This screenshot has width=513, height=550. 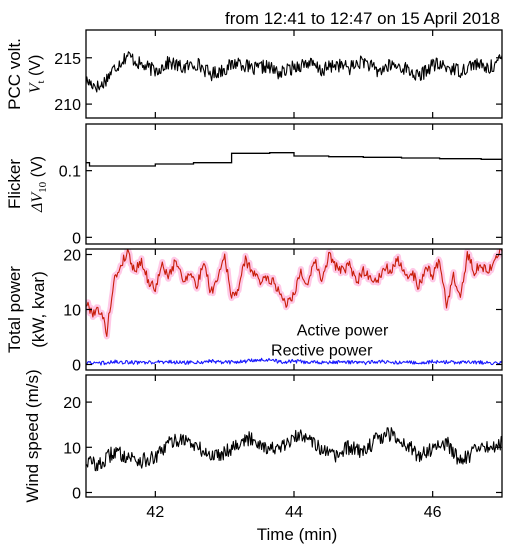 What do you see at coordinates (14, 184) in the screenshot?
I see `y-axis-label-flicker: Flicker` at bounding box center [14, 184].